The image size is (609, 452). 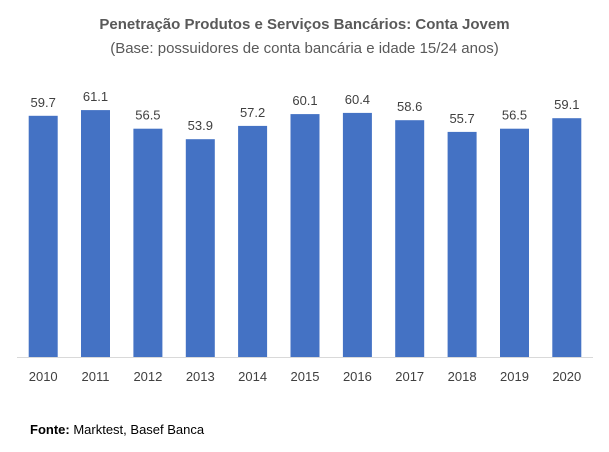 I want to click on bar-2020, so click(x=567, y=237).